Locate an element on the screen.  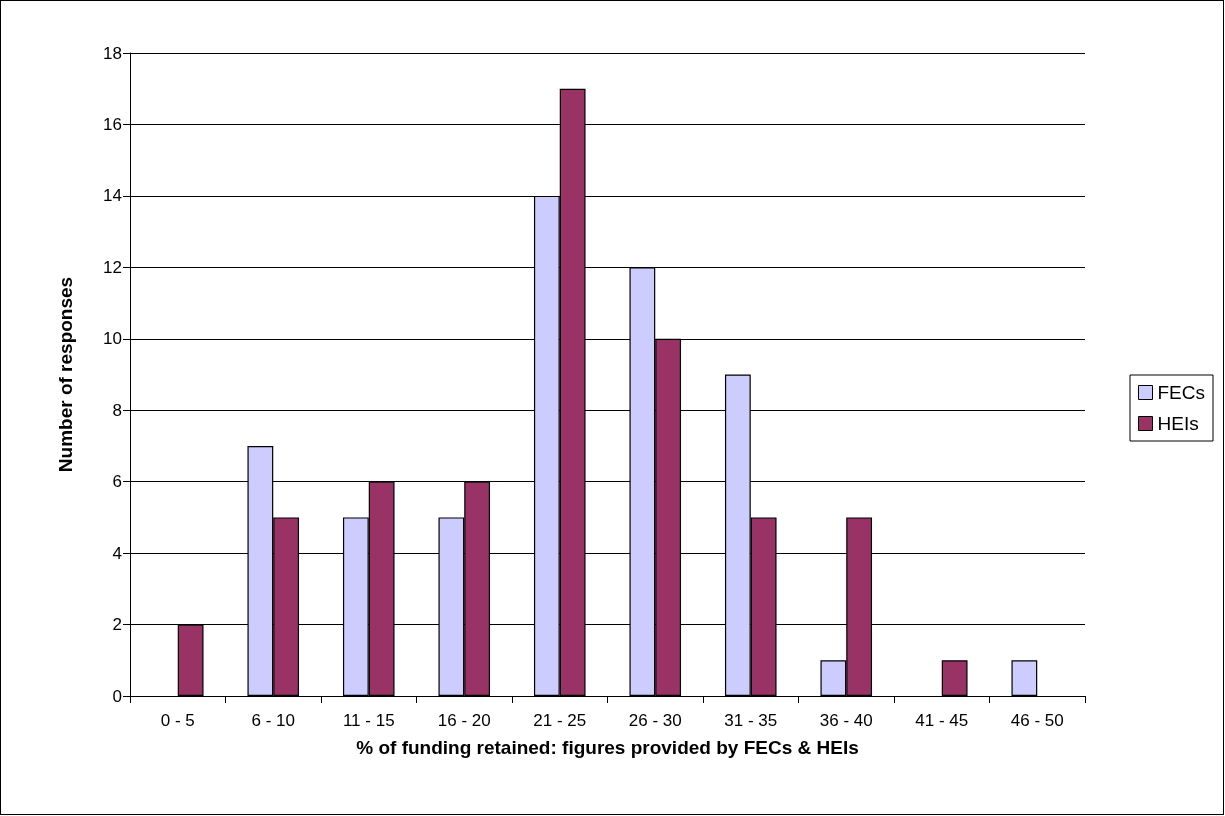
y-tick-label: 2 is located at coordinates (117, 625).